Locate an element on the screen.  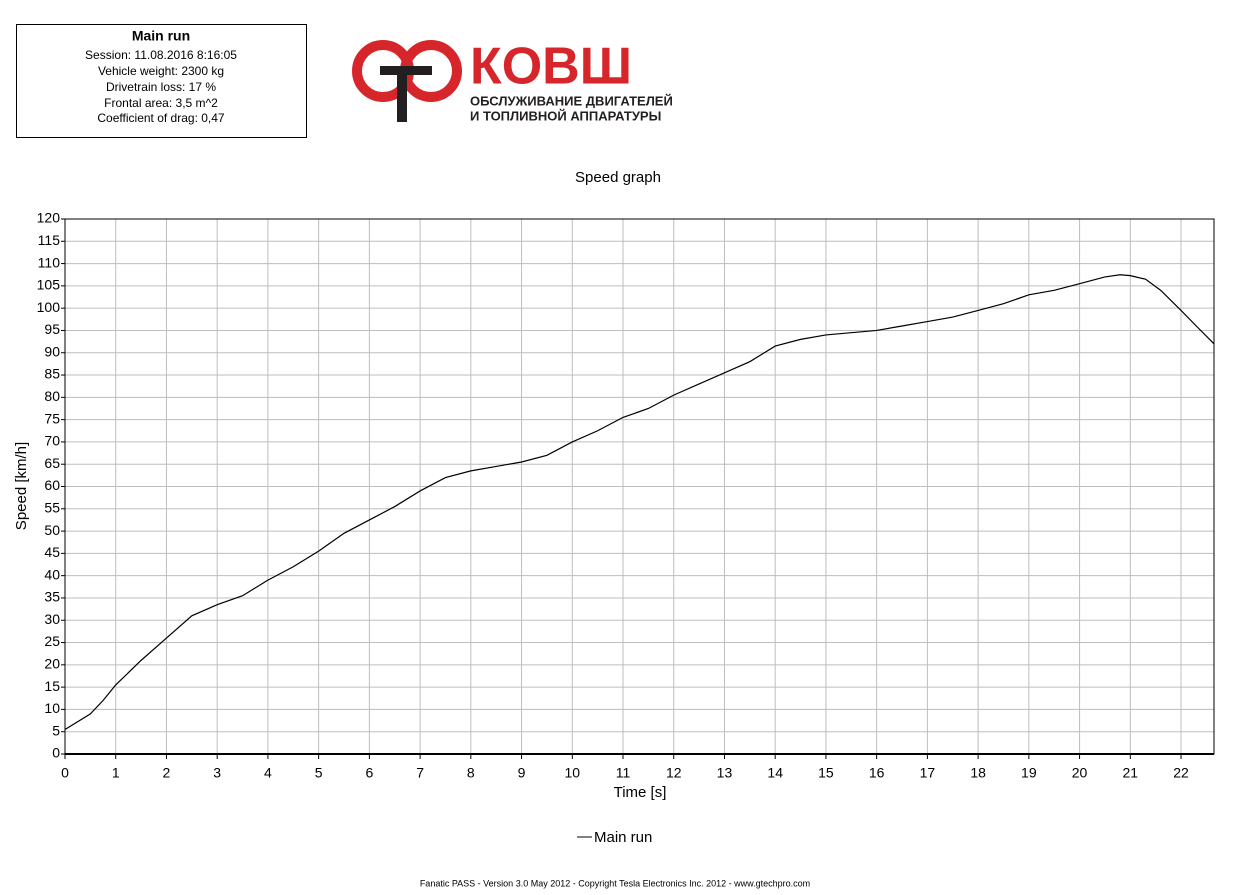
logo-line: И ТОПЛИВНОЙ АППАРАТУРЫ is located at coordinates (565, 115).